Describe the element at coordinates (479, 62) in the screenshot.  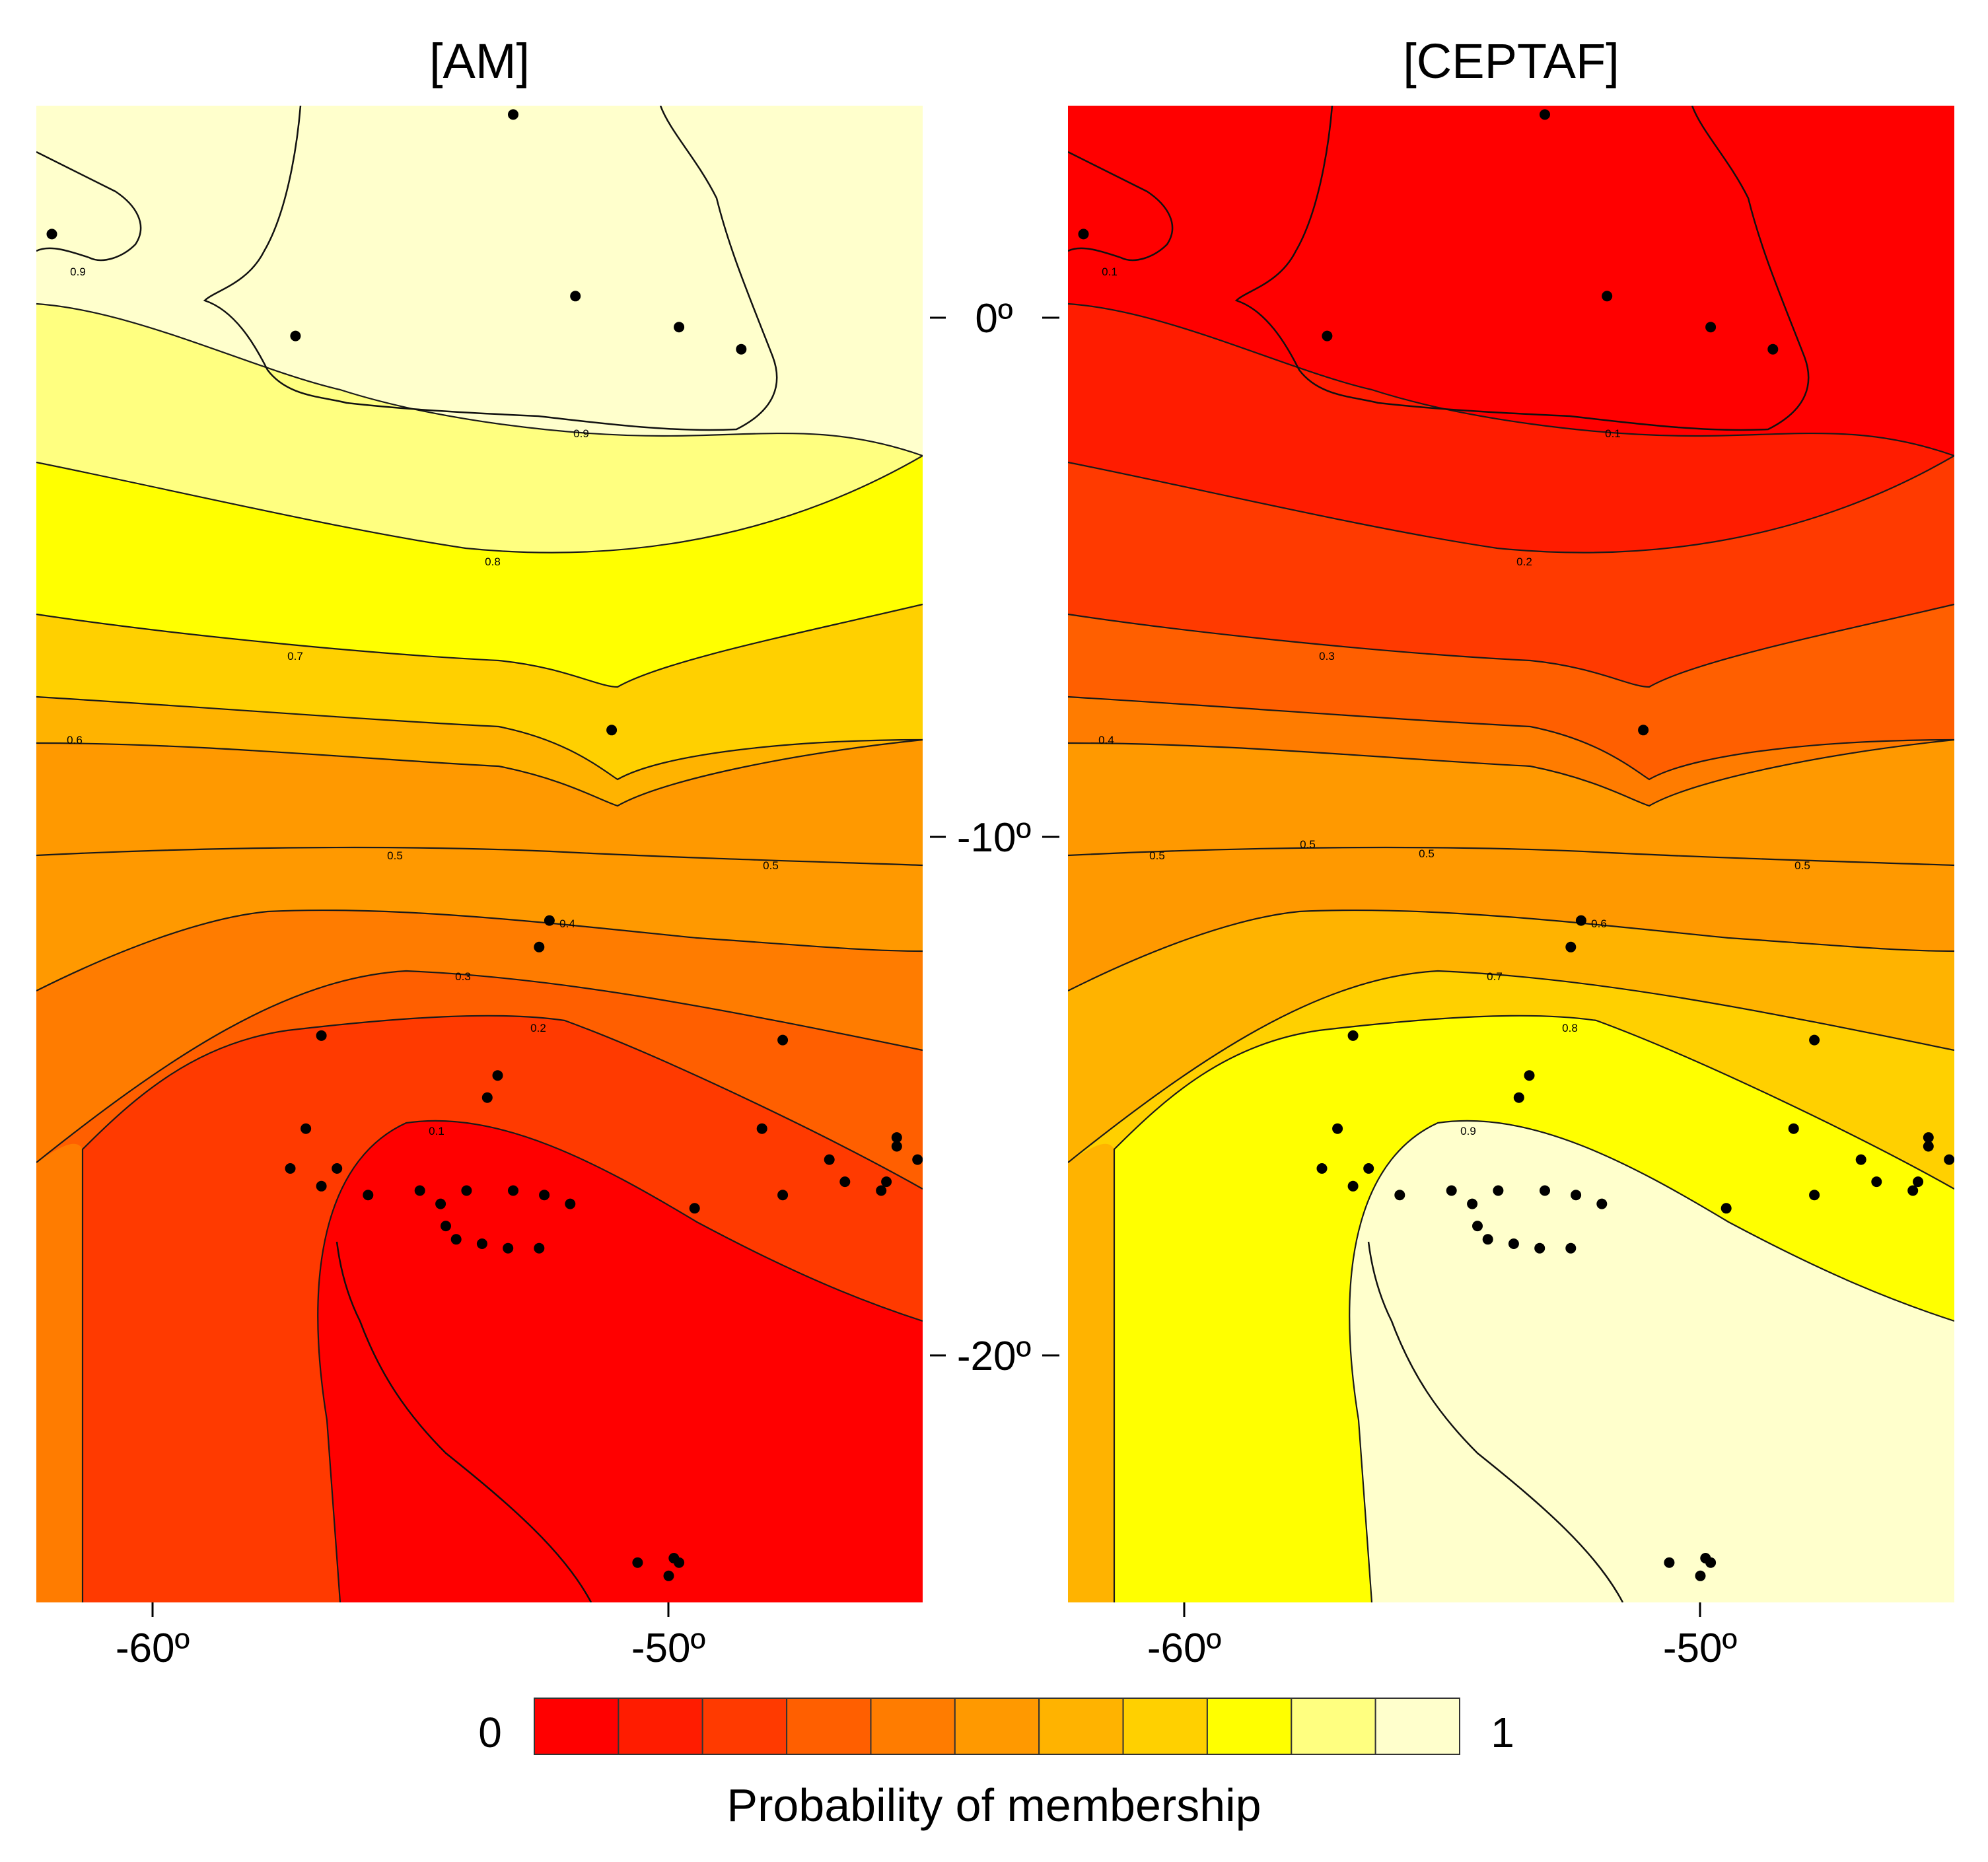
I see `panel-title-am: [AM]` at that location.